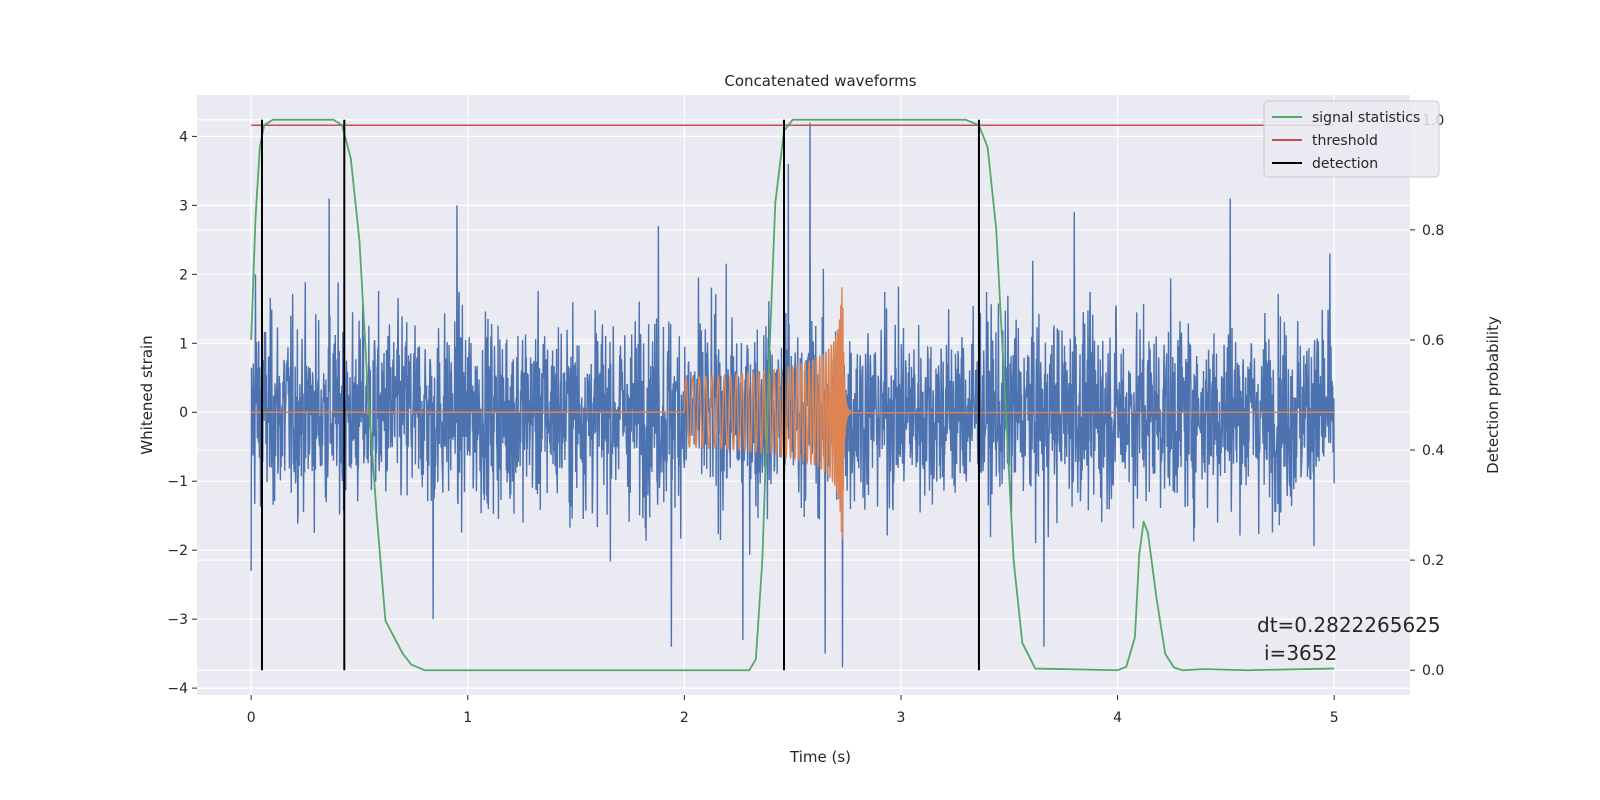  I want to click on legend: signal statistics threshold detection, so click(1351, 139).